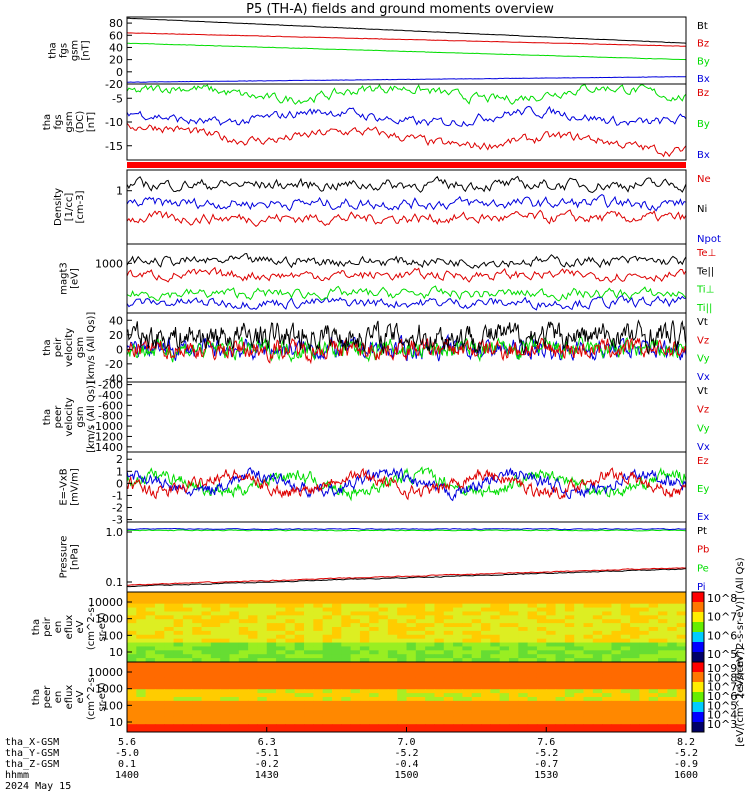 This screenshot has width=750, height=800. Describe the element at coordinates (116, 335) in the screenshot. I see `y-tick-label: 20` at that location.